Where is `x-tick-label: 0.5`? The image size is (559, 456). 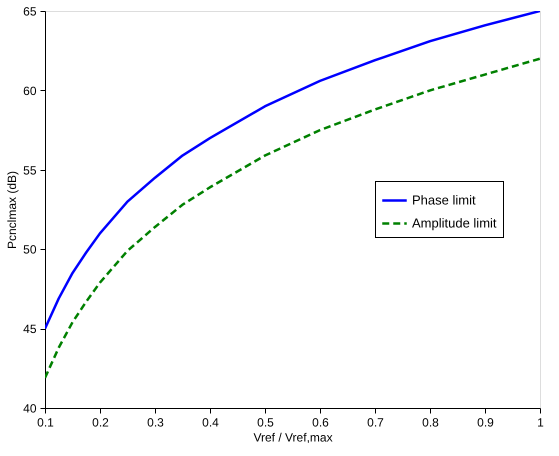 x-tick-label: 0.5 is located at coordinates (265, 423).